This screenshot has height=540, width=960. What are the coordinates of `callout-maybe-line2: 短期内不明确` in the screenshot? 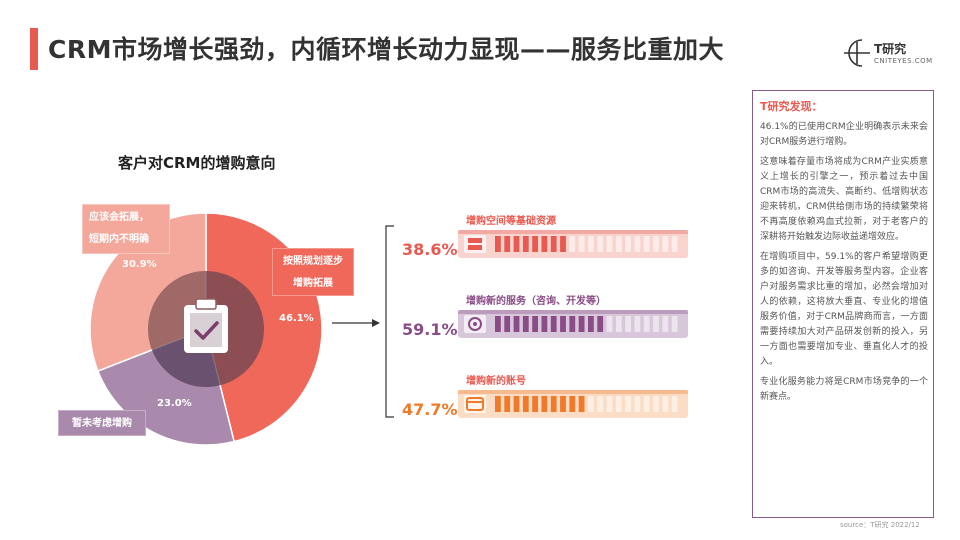 It's located at (119, 239).